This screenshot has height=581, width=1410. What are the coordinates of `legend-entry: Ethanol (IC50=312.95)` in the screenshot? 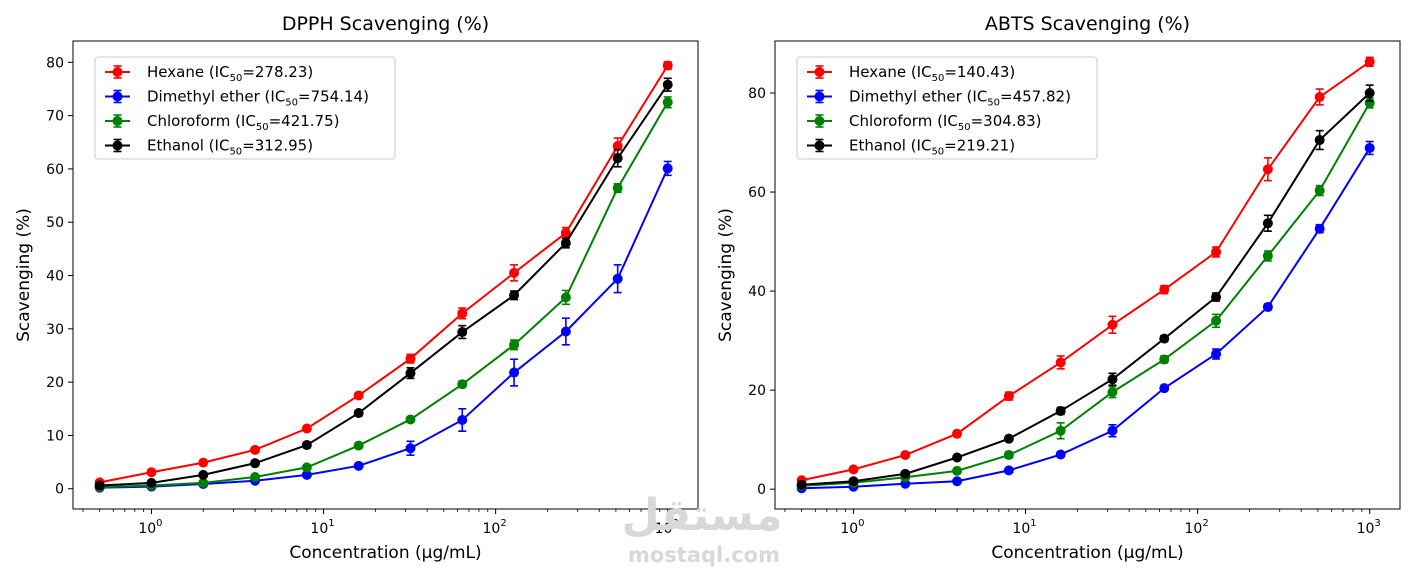 It's located at (209, 147).